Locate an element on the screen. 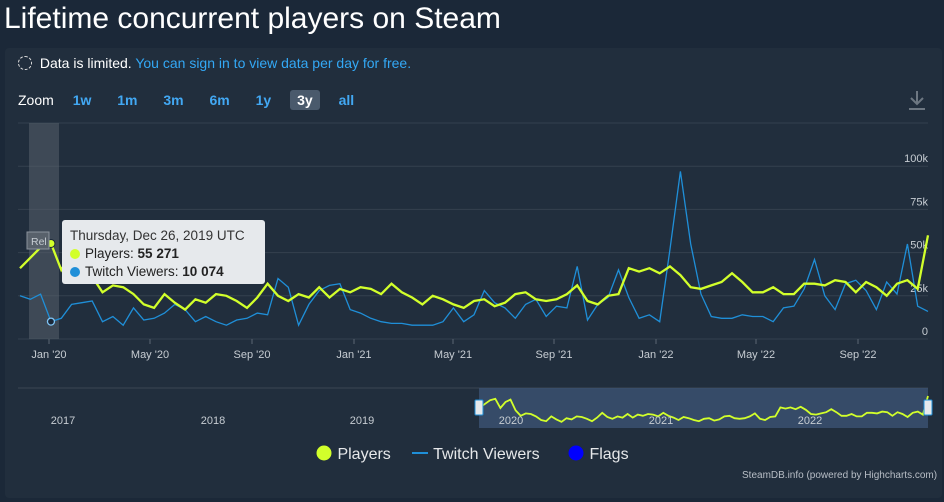  navigator-right-handle is located at coordinates (928, 407).